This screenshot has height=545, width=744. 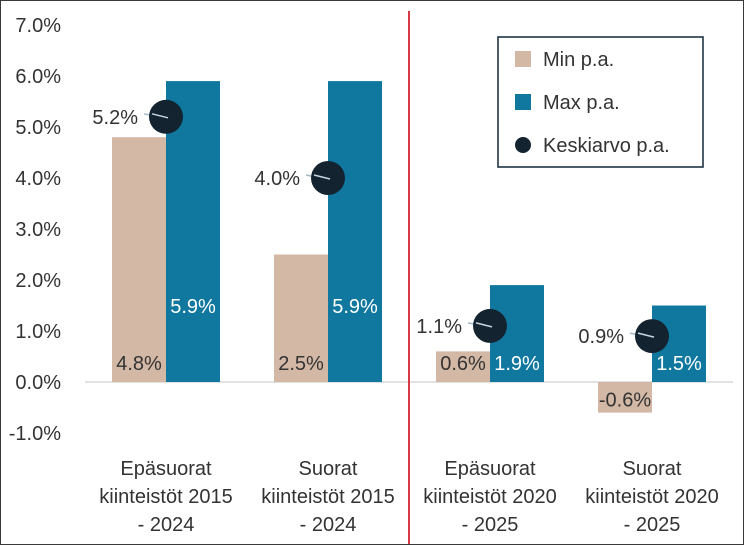 What do you see at coordinates (523, 102) in the screenshot?
I see `legend-swatch-max` at bounding box center [523, 102].